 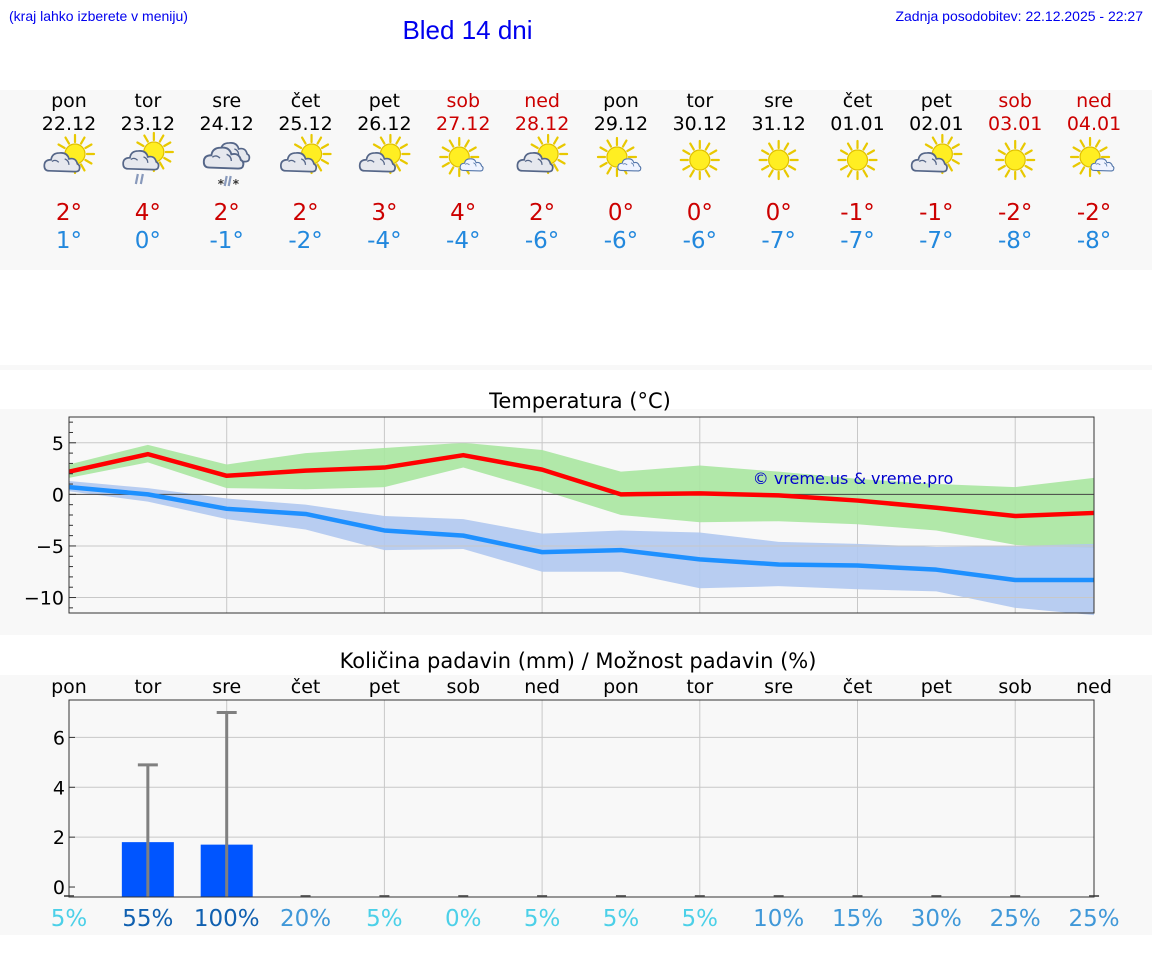 I want to click on y-tick-label: 4, so click(x=59, y=788).